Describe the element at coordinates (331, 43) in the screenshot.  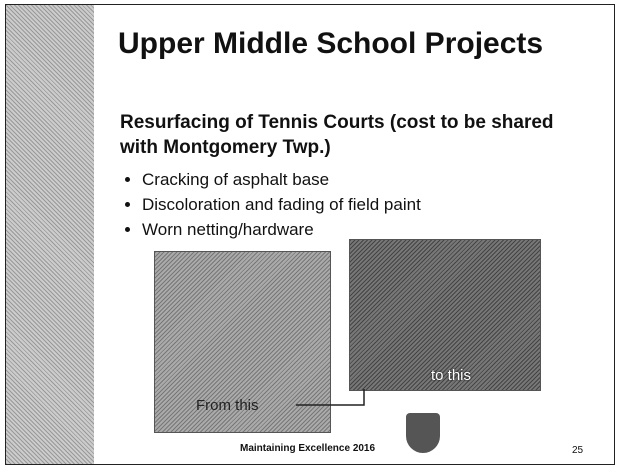
I see `slide-title: Upper Middle School Projects` at that location.